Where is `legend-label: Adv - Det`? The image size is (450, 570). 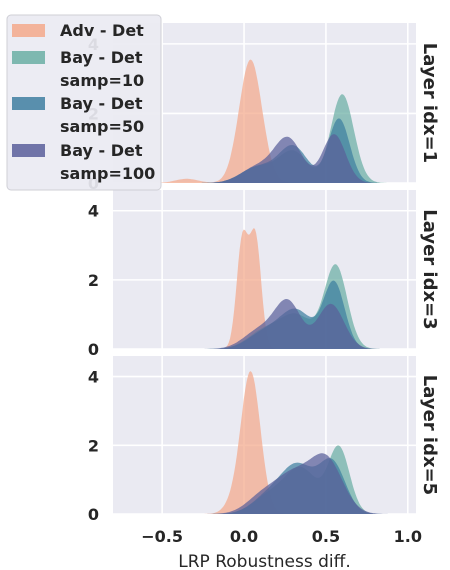 legend-label: Adv - Det is located at coordinates (102, 30).